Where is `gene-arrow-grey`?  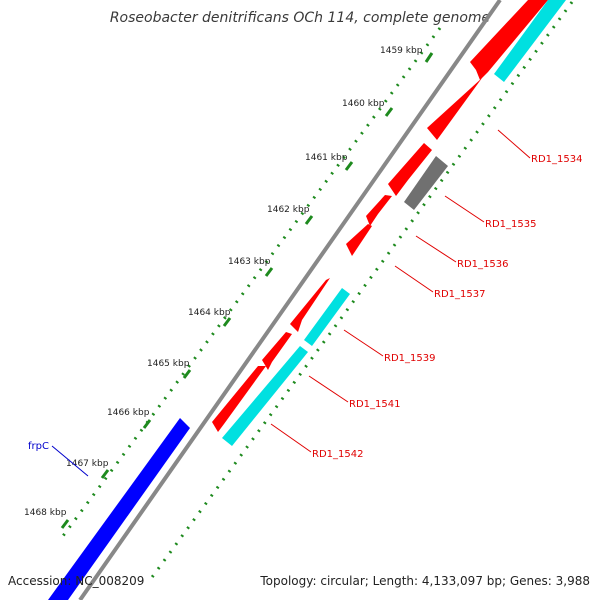
gene-arrow-grey is located at coordinates (426, 183).